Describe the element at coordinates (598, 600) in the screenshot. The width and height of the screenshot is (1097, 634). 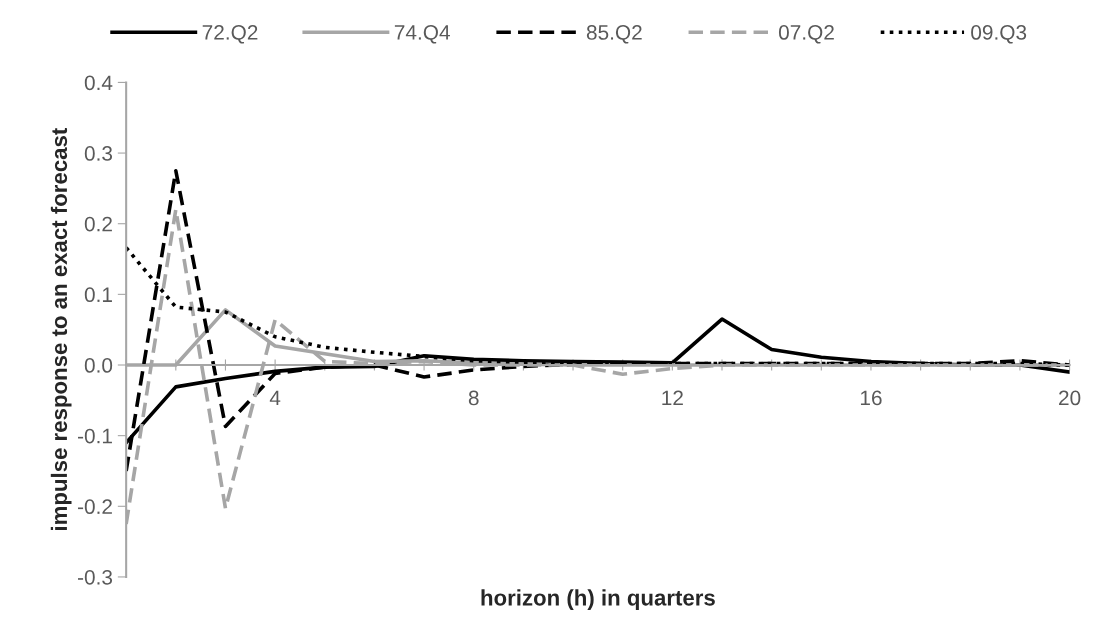
I see `x-axis-title: horizon (h) in quarters` at that location.